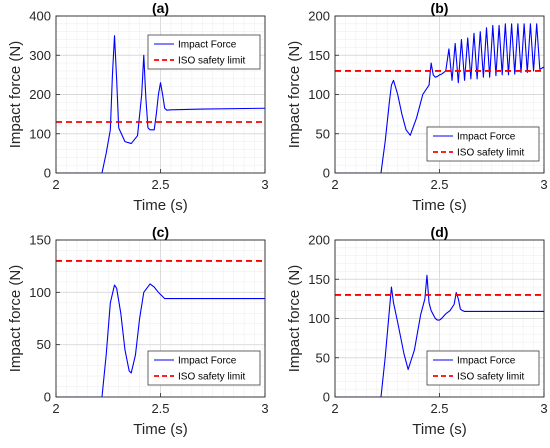  Describe the element at coordinates (40, 55) in the screenshot. I see `y-tick-label: 300` at that location.